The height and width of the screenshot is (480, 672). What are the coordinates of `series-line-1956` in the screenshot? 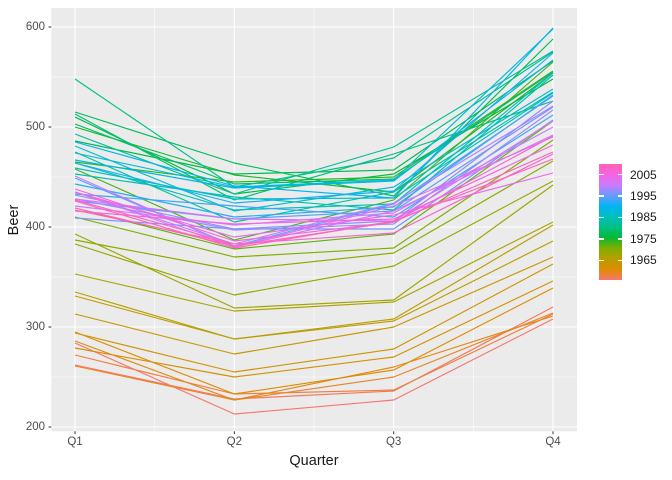 It's located at (314, 366).